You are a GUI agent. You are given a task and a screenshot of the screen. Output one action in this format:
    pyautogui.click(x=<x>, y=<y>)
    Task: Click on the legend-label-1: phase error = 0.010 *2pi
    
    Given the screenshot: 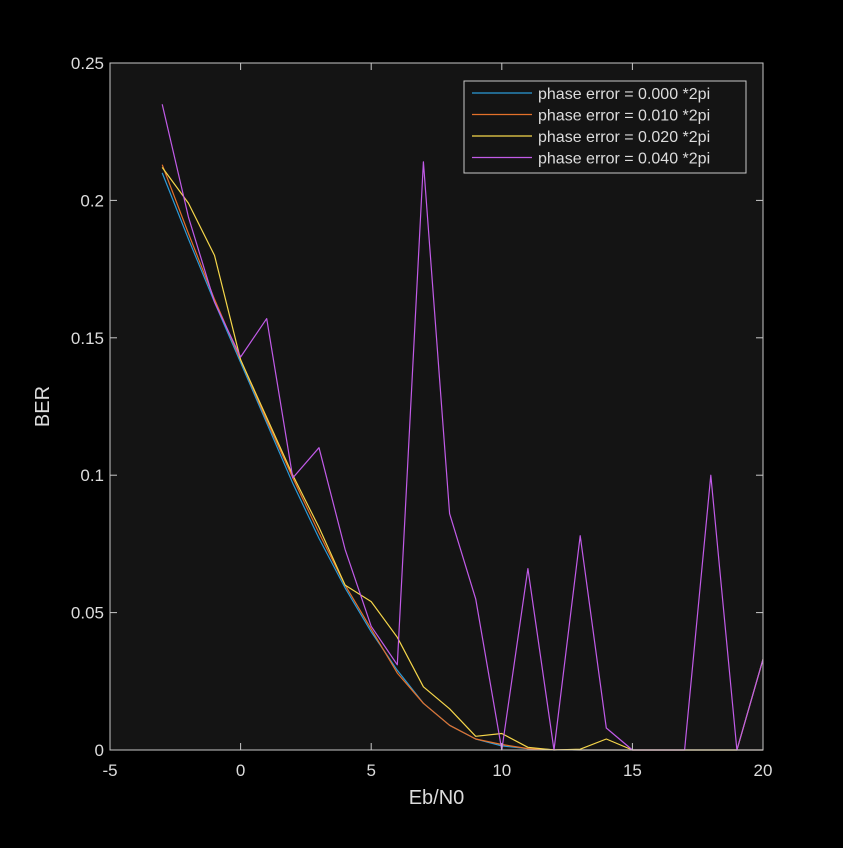 What is the action you would take?
    pyautogui.click(x=624, y=116)
    